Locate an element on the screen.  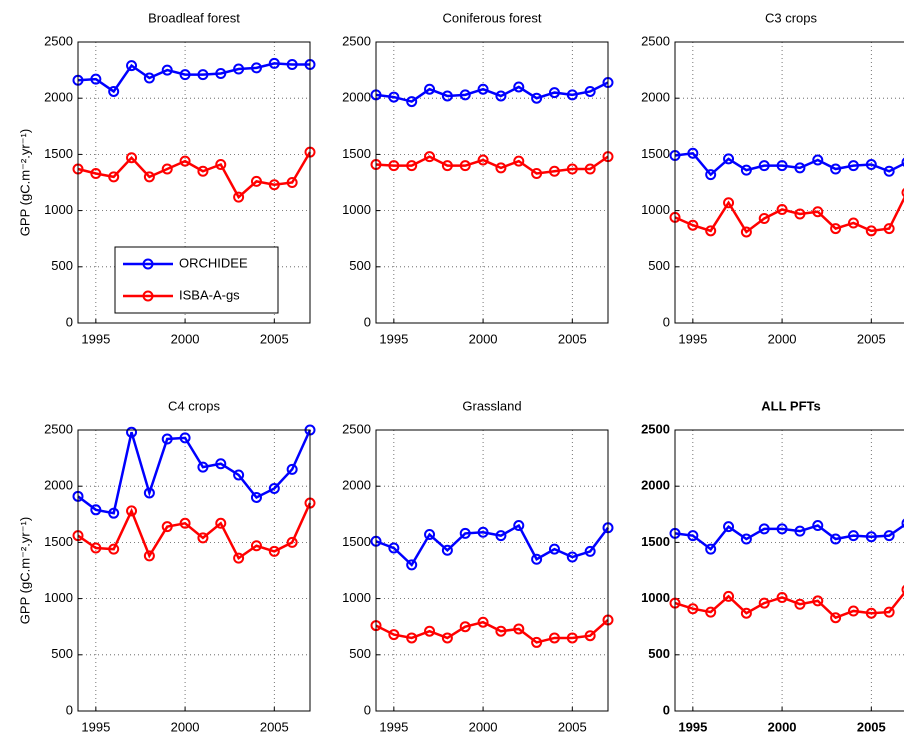
panel-title: C3 crops is located at coordinates (791, 17).